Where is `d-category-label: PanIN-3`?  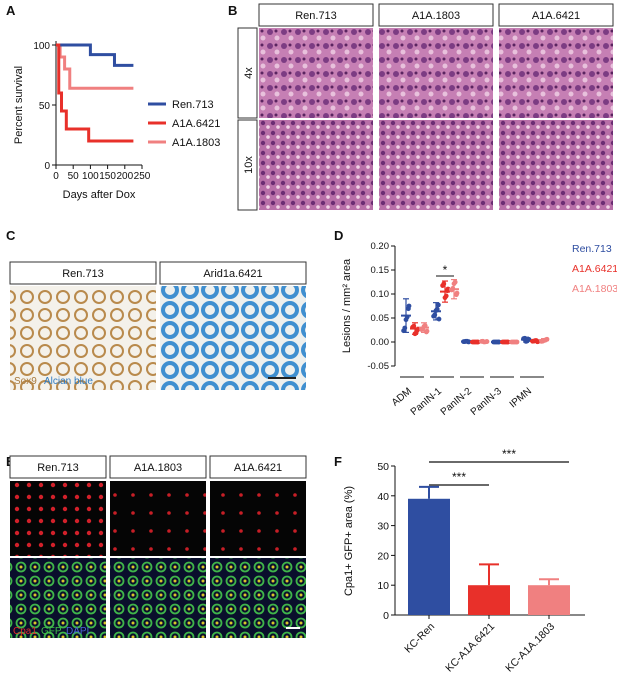 d-category-label: PanIN-3 is located at coordinates (487, 402).